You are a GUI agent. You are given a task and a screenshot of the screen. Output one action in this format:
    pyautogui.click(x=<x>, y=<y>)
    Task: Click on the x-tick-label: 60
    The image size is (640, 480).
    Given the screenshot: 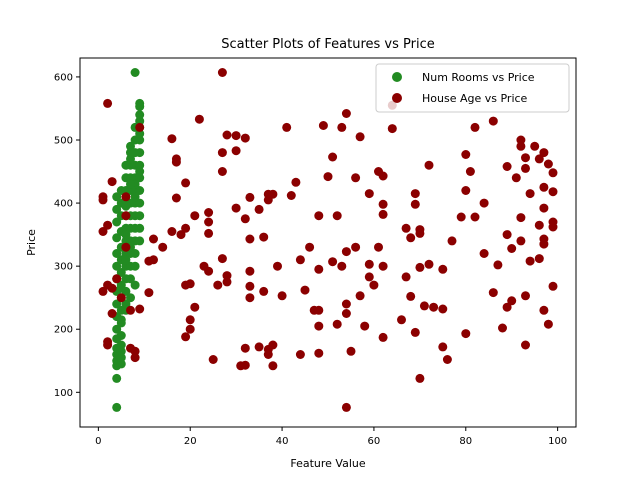 What is the action you would take?
    pyautogui.click(x=374, y=441)
    